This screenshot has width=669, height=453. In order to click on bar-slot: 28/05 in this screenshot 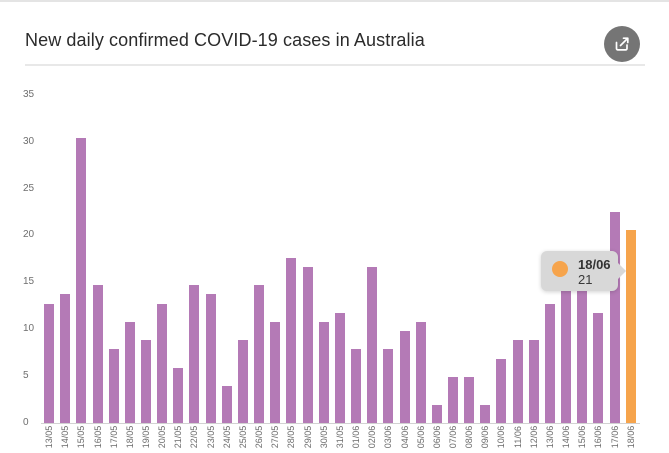, I will do `click(291, 260)`.